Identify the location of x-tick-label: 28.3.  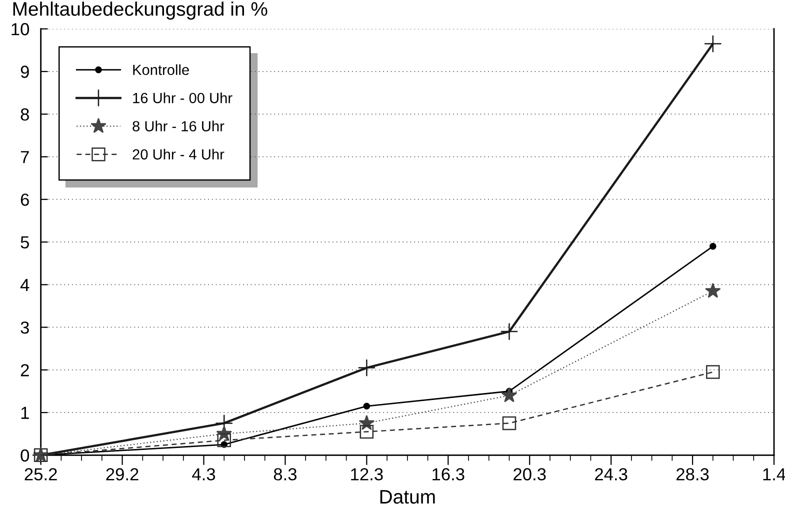
(692, 474).